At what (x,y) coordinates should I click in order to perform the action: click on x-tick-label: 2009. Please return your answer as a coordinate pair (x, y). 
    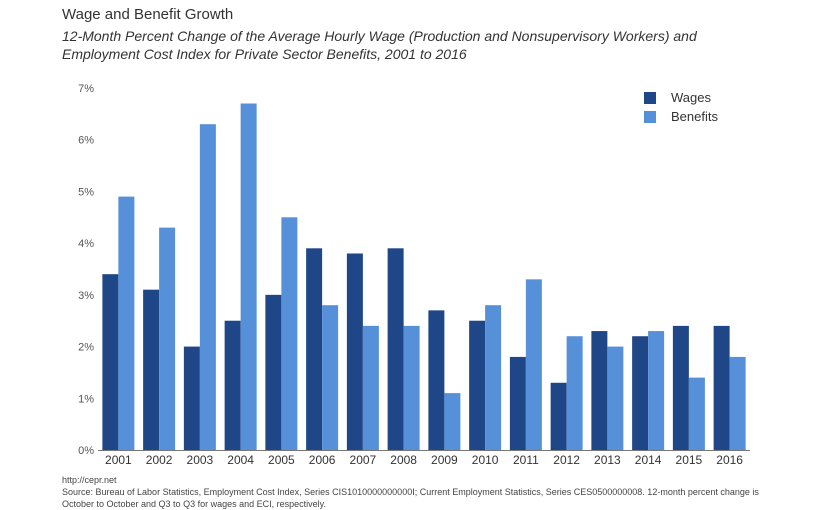
    Looking at the image, I should click on (444, 460).